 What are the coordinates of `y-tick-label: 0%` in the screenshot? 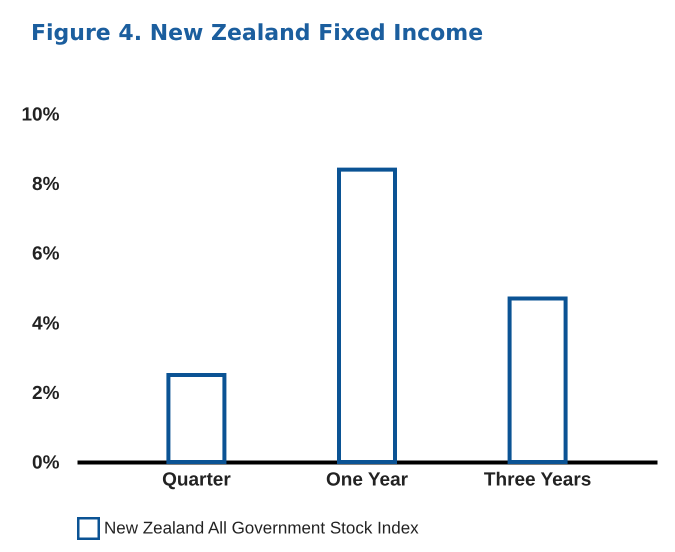 It's located at (46, 463).